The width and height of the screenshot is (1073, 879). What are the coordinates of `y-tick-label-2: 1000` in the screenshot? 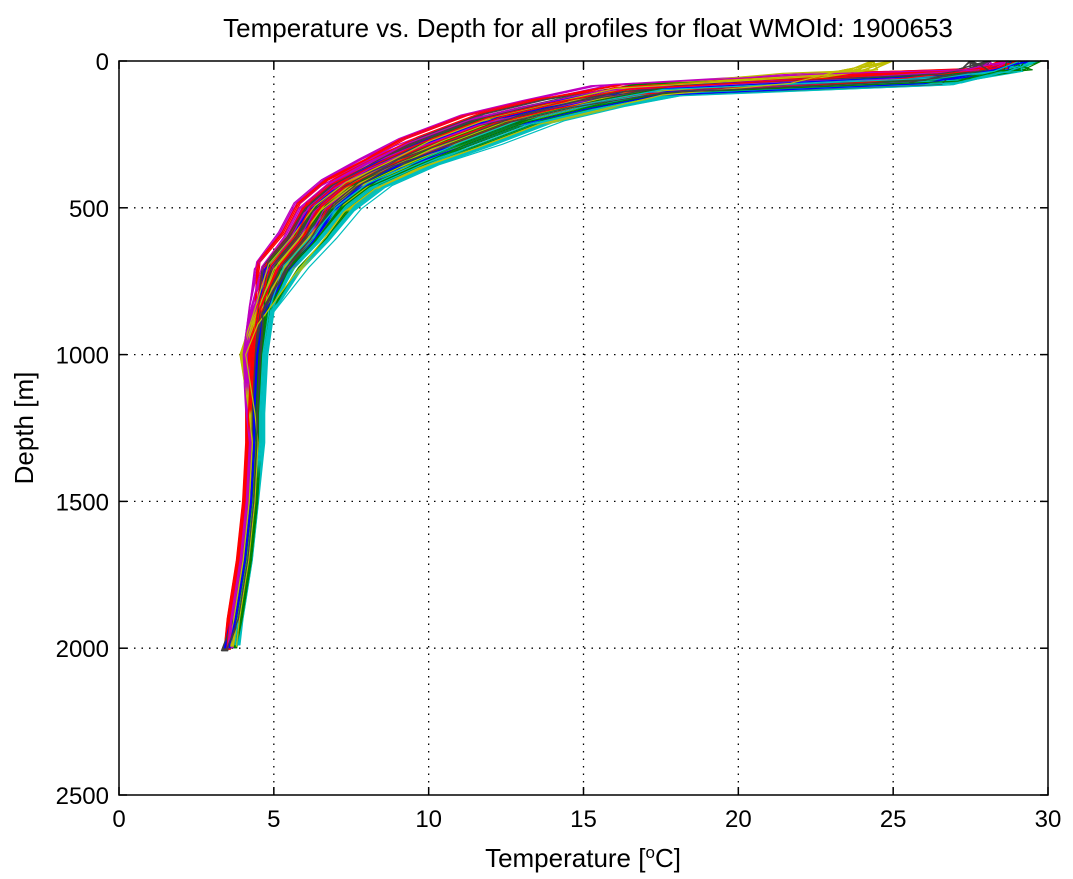 It's located at (82, 356).